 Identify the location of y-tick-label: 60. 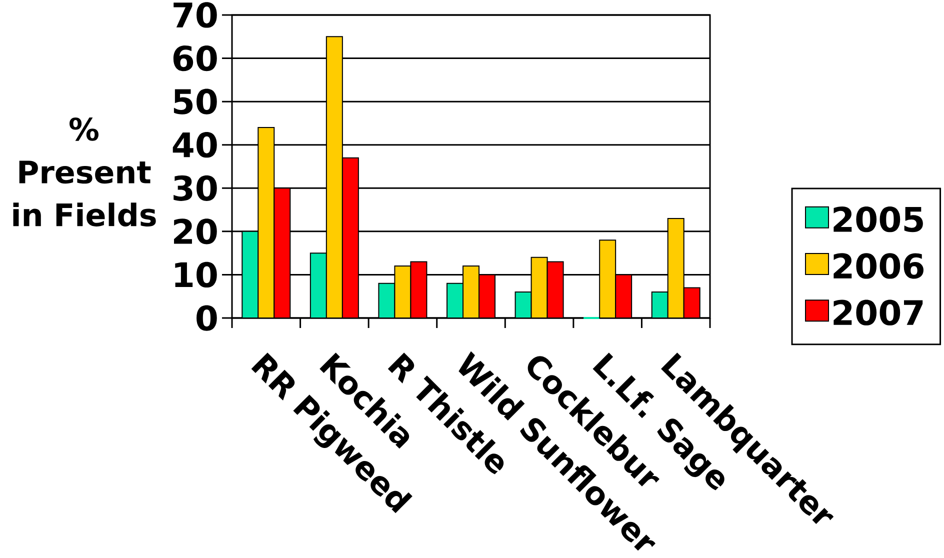
(195, 58).